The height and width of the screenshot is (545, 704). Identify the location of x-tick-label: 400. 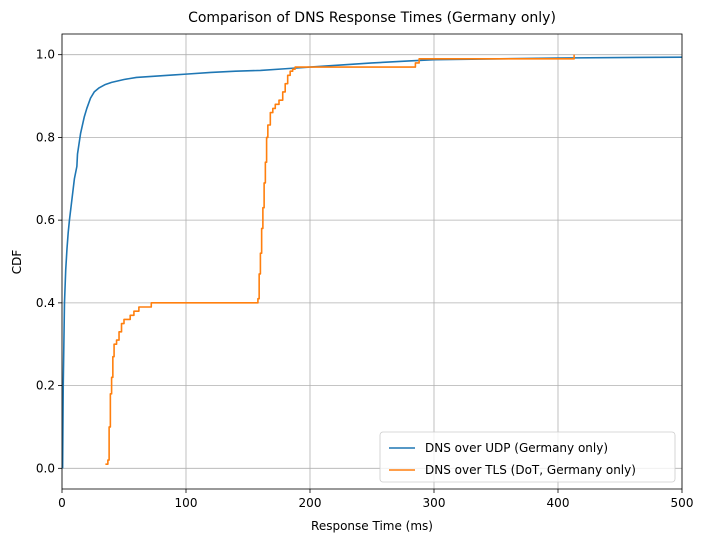
(558, 503).